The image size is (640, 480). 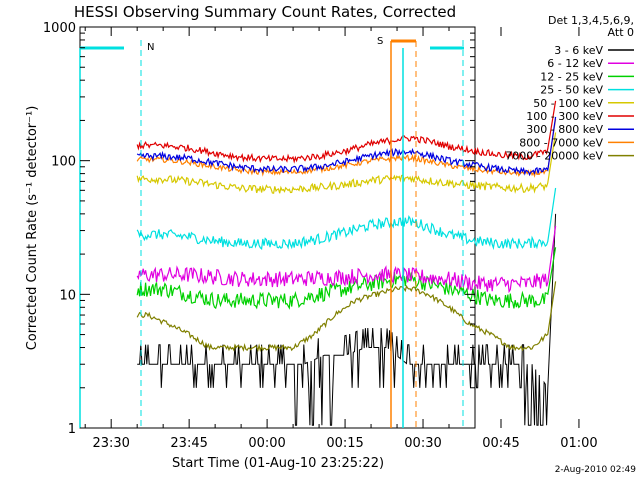 What do you see at coordinates (380, 41) in the screenshot?
I see `saa-marker-label: S` at bounding box center [380, 41].